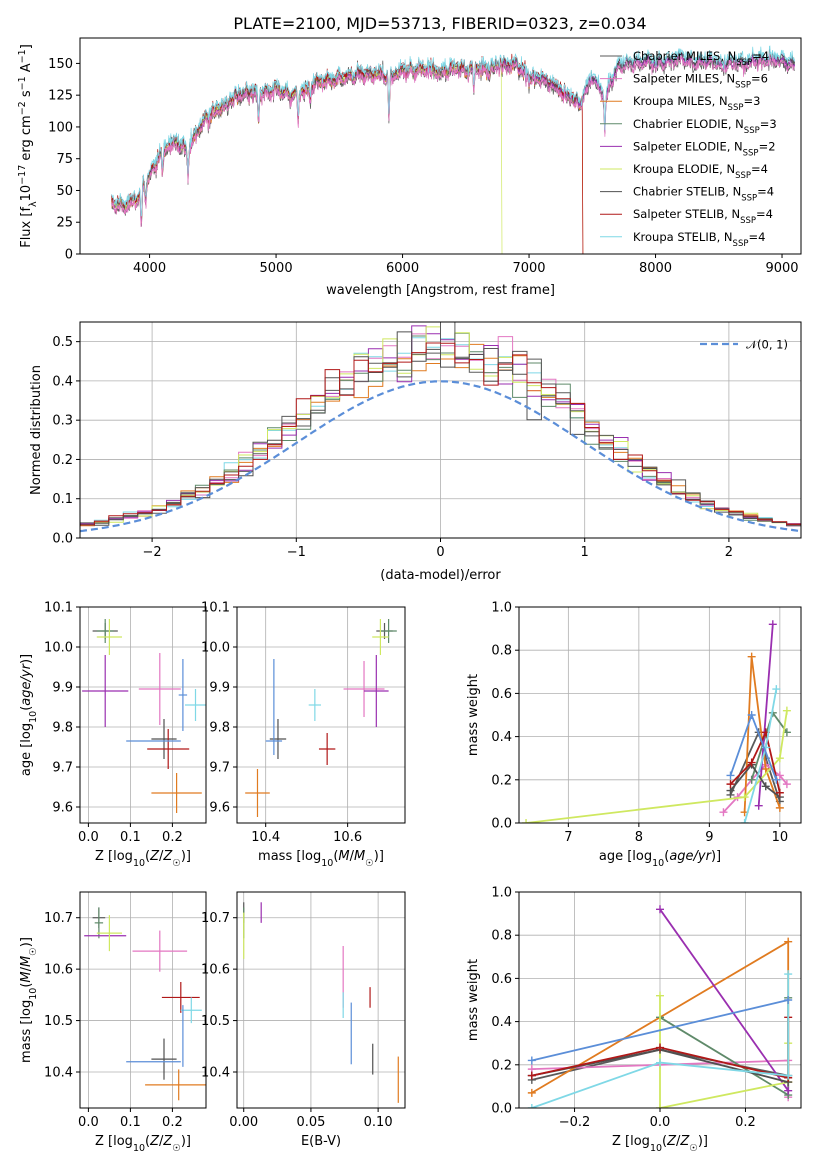 This screenshot has width=819, height=1170. What do you see at coordinates (64, 159) in the screenshot?
I see `y-tick-label: 75` at bounding box center [64, 159].